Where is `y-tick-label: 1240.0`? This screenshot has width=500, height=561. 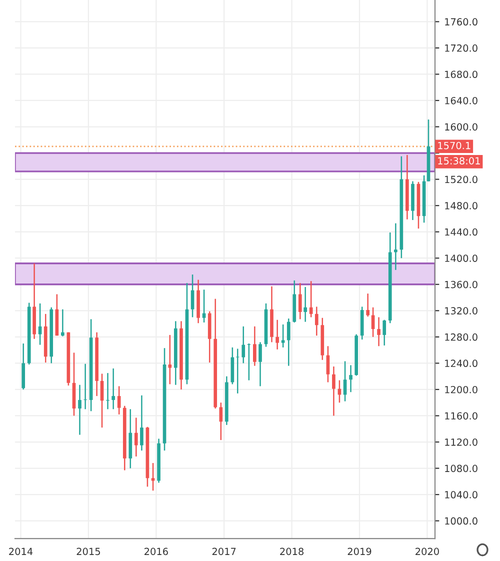 y-tick-label: 1240.0 is located at coordinates (461, 364).